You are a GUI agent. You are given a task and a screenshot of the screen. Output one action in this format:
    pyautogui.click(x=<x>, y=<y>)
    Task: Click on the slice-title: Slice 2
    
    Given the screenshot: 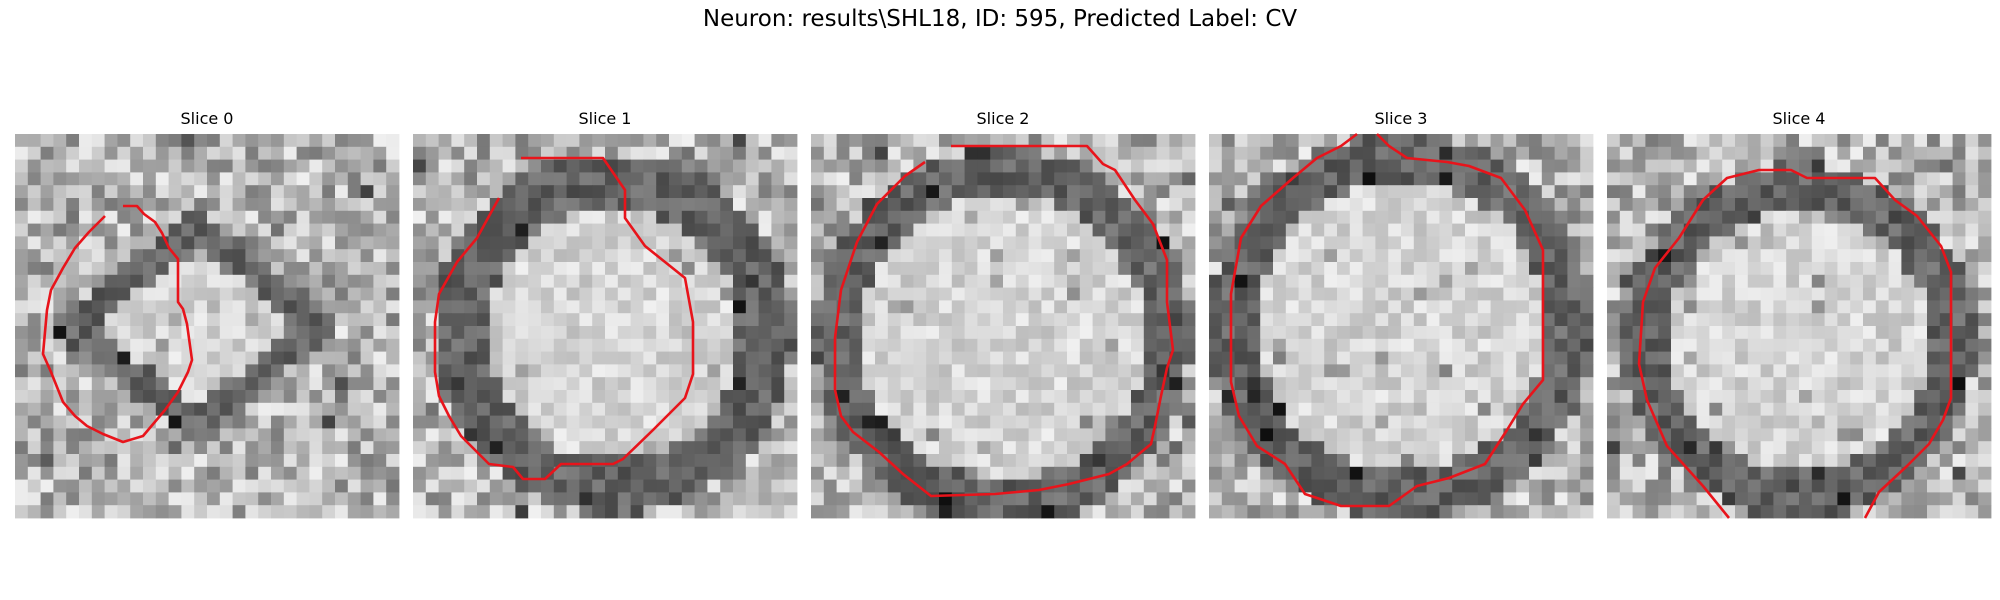 What is the action you would take?
    pyautogui.click(x=1003, y=118)
    